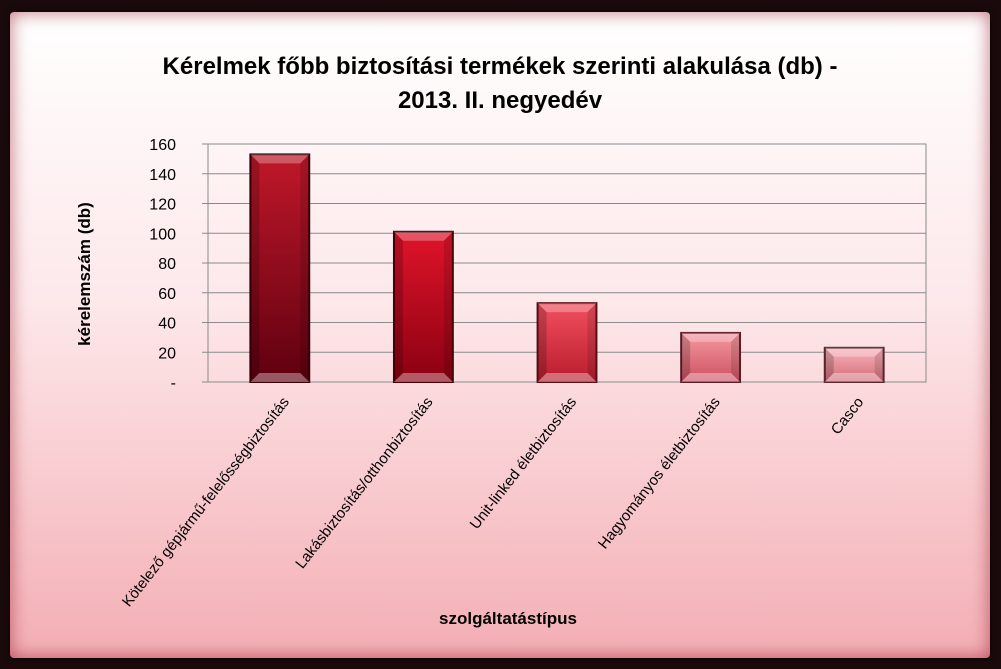 The width and height of the screenshot is (1001, 669). I want to click on y-tick-label: 120, so click(162, 205).